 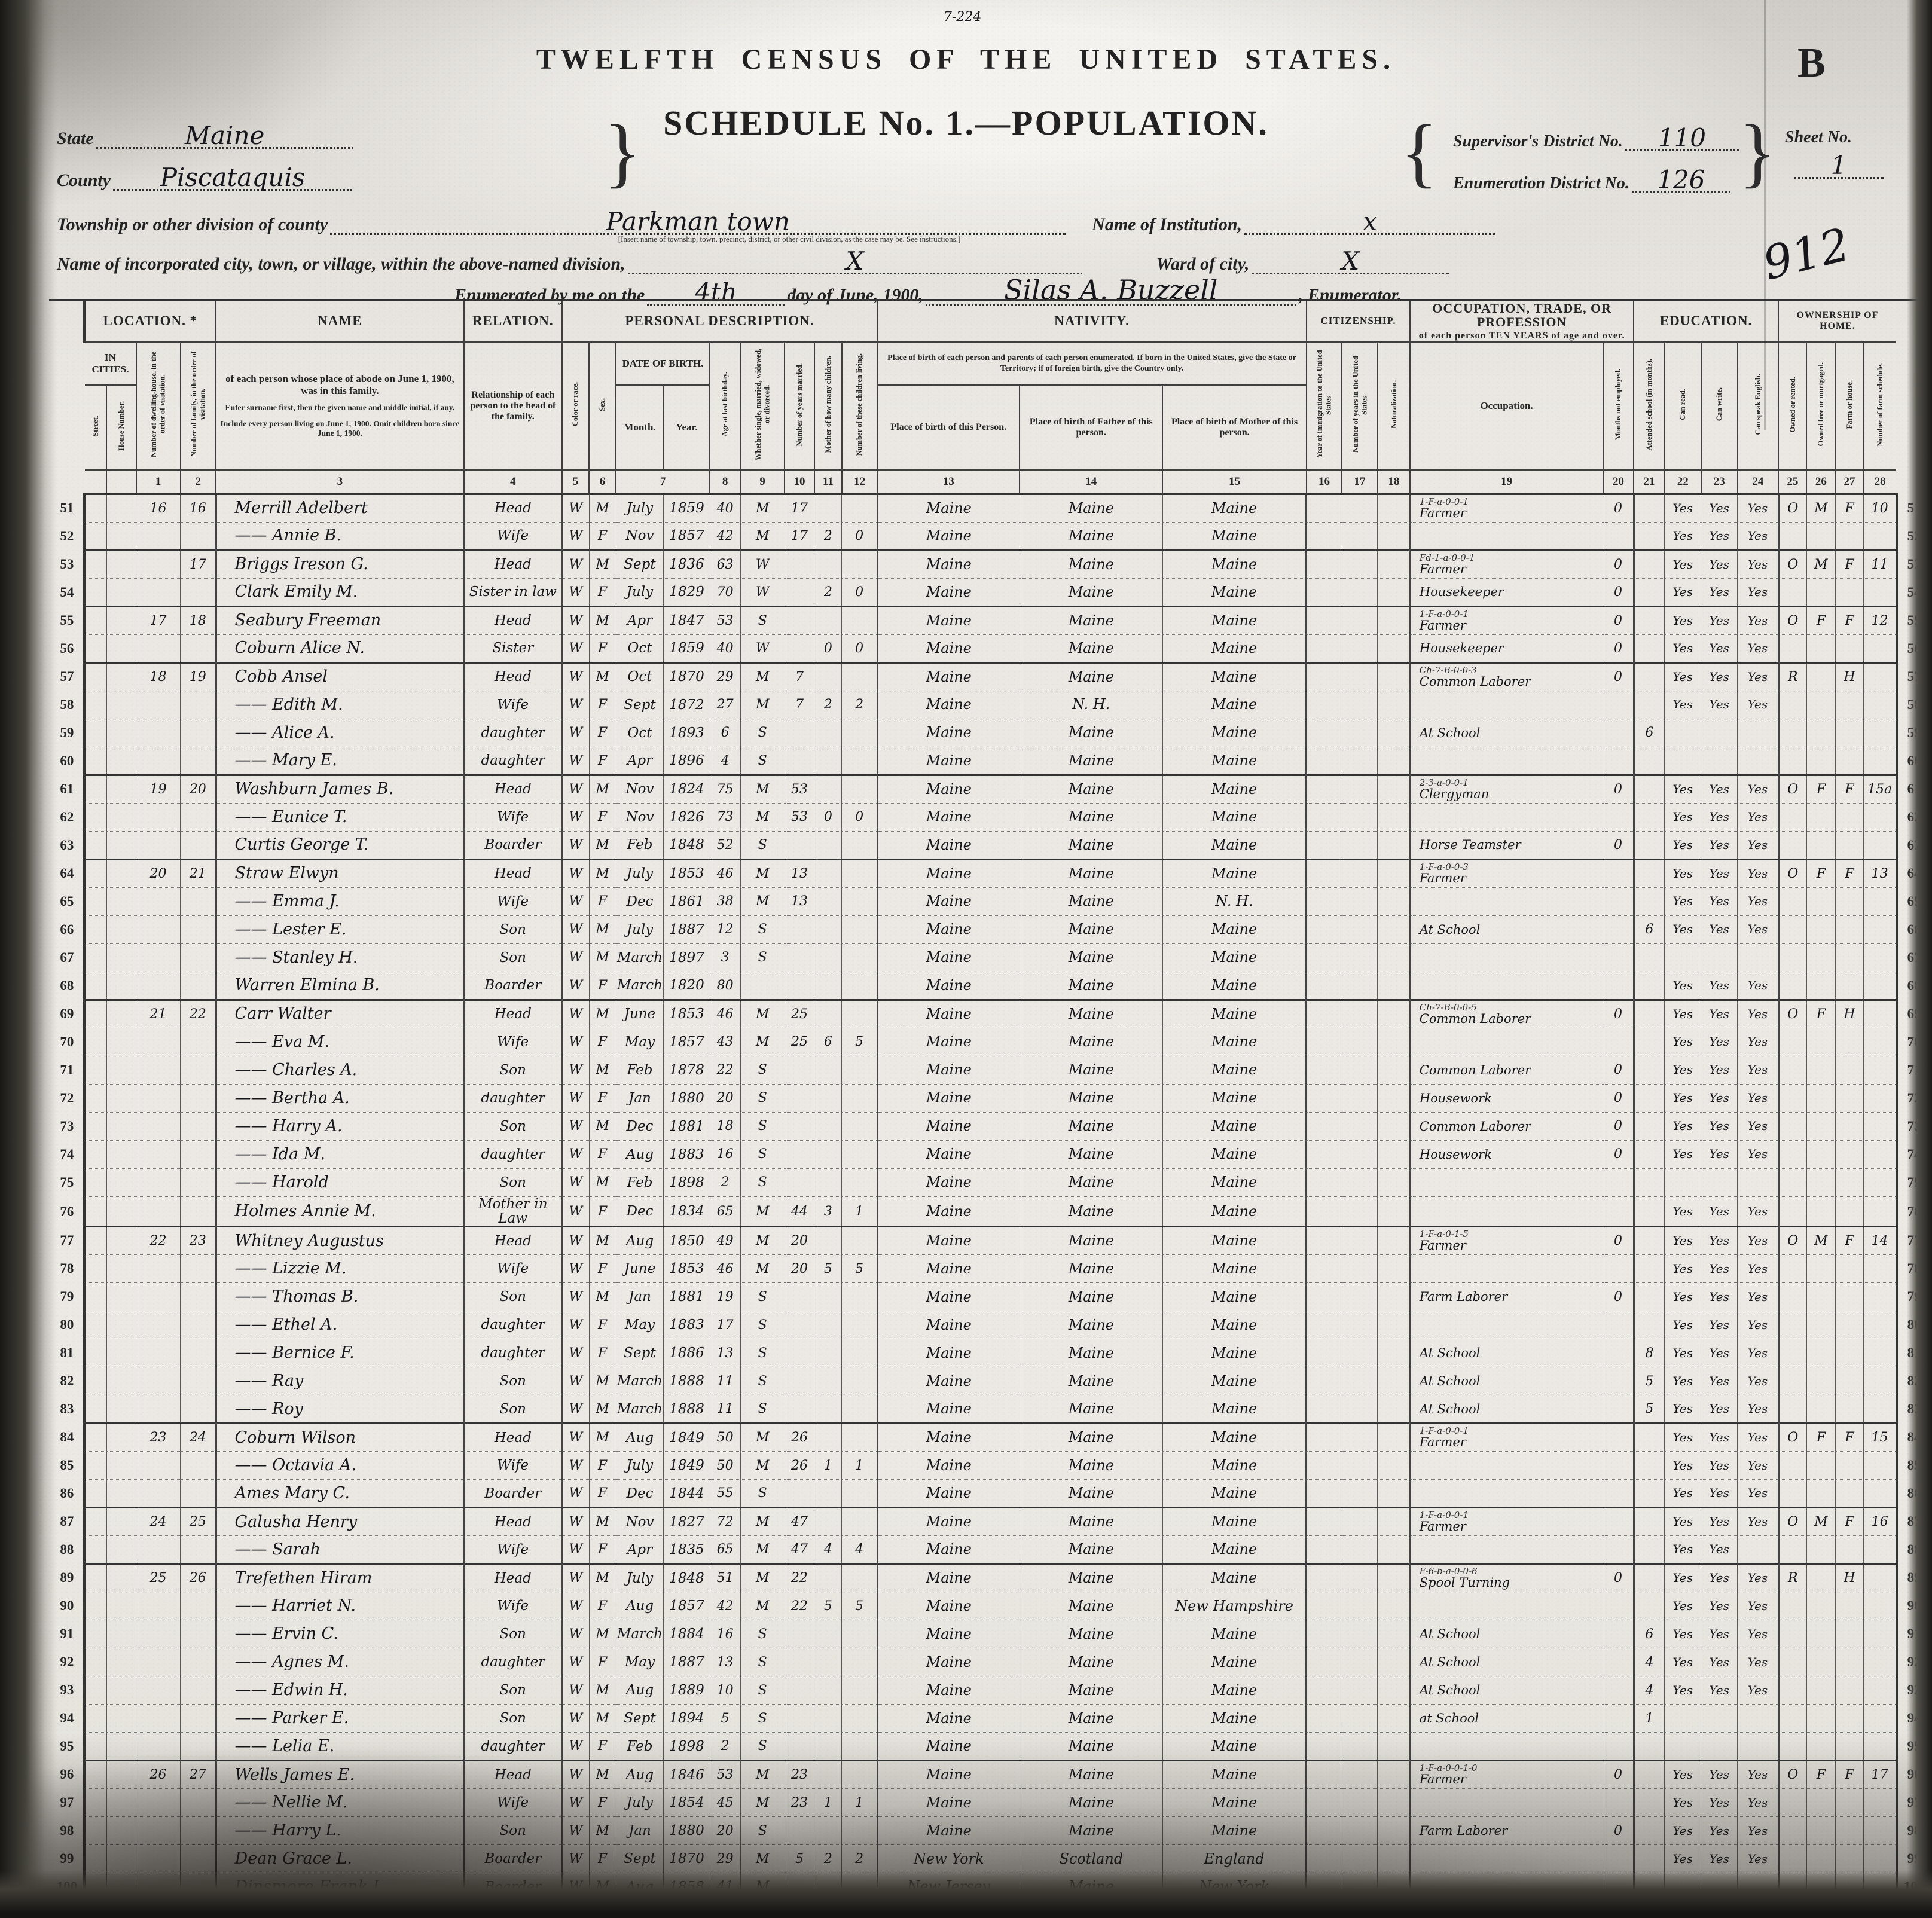 I want to click on cell-rel: Head, so click(x=513, y=789).